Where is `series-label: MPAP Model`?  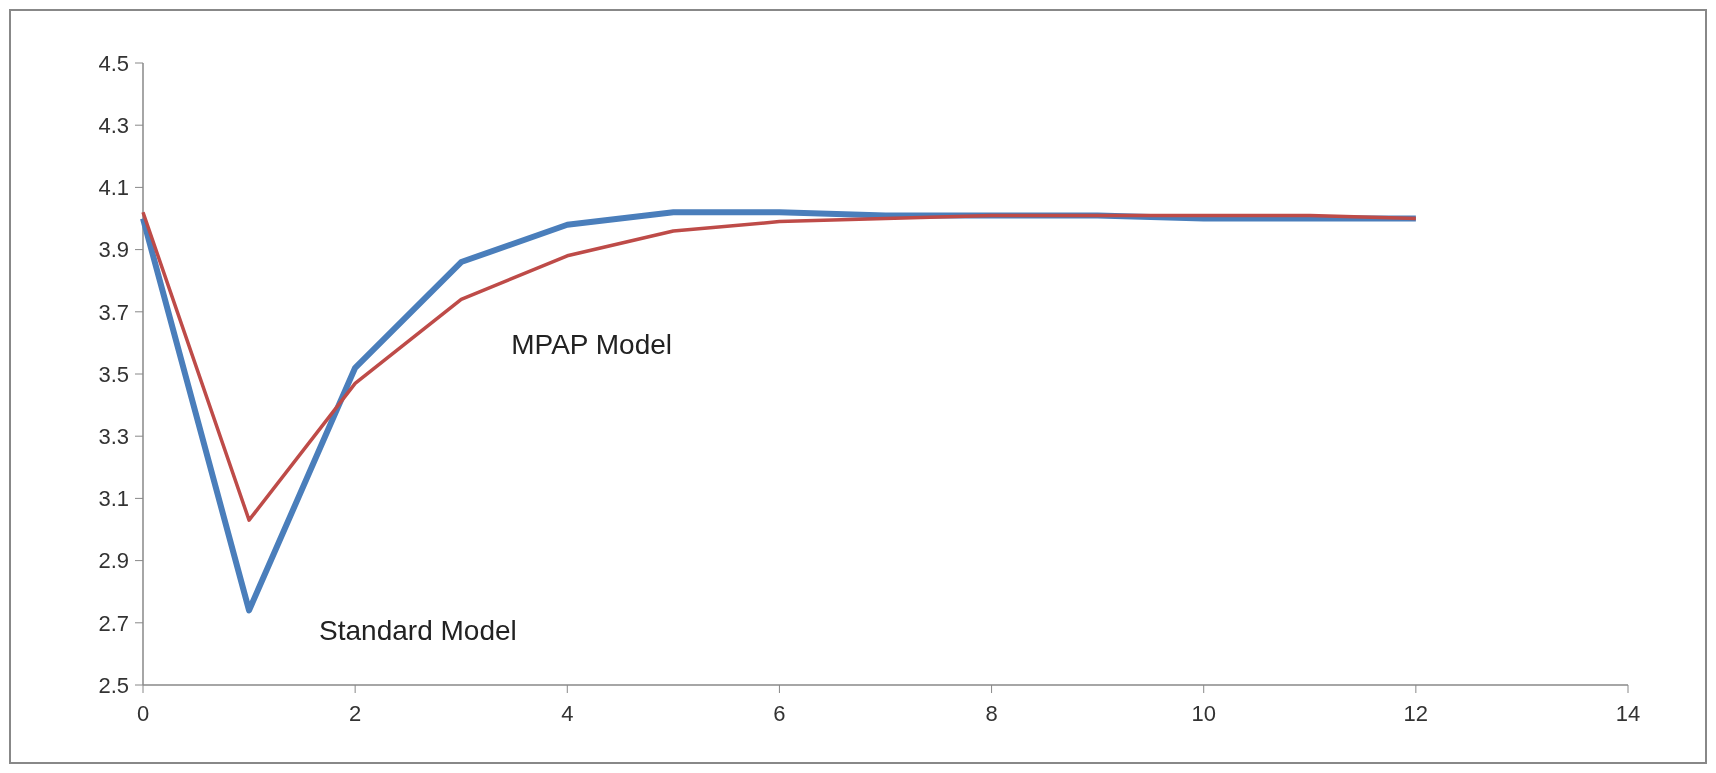
series-label: MPAP Model is located at coordinates (592, 345).